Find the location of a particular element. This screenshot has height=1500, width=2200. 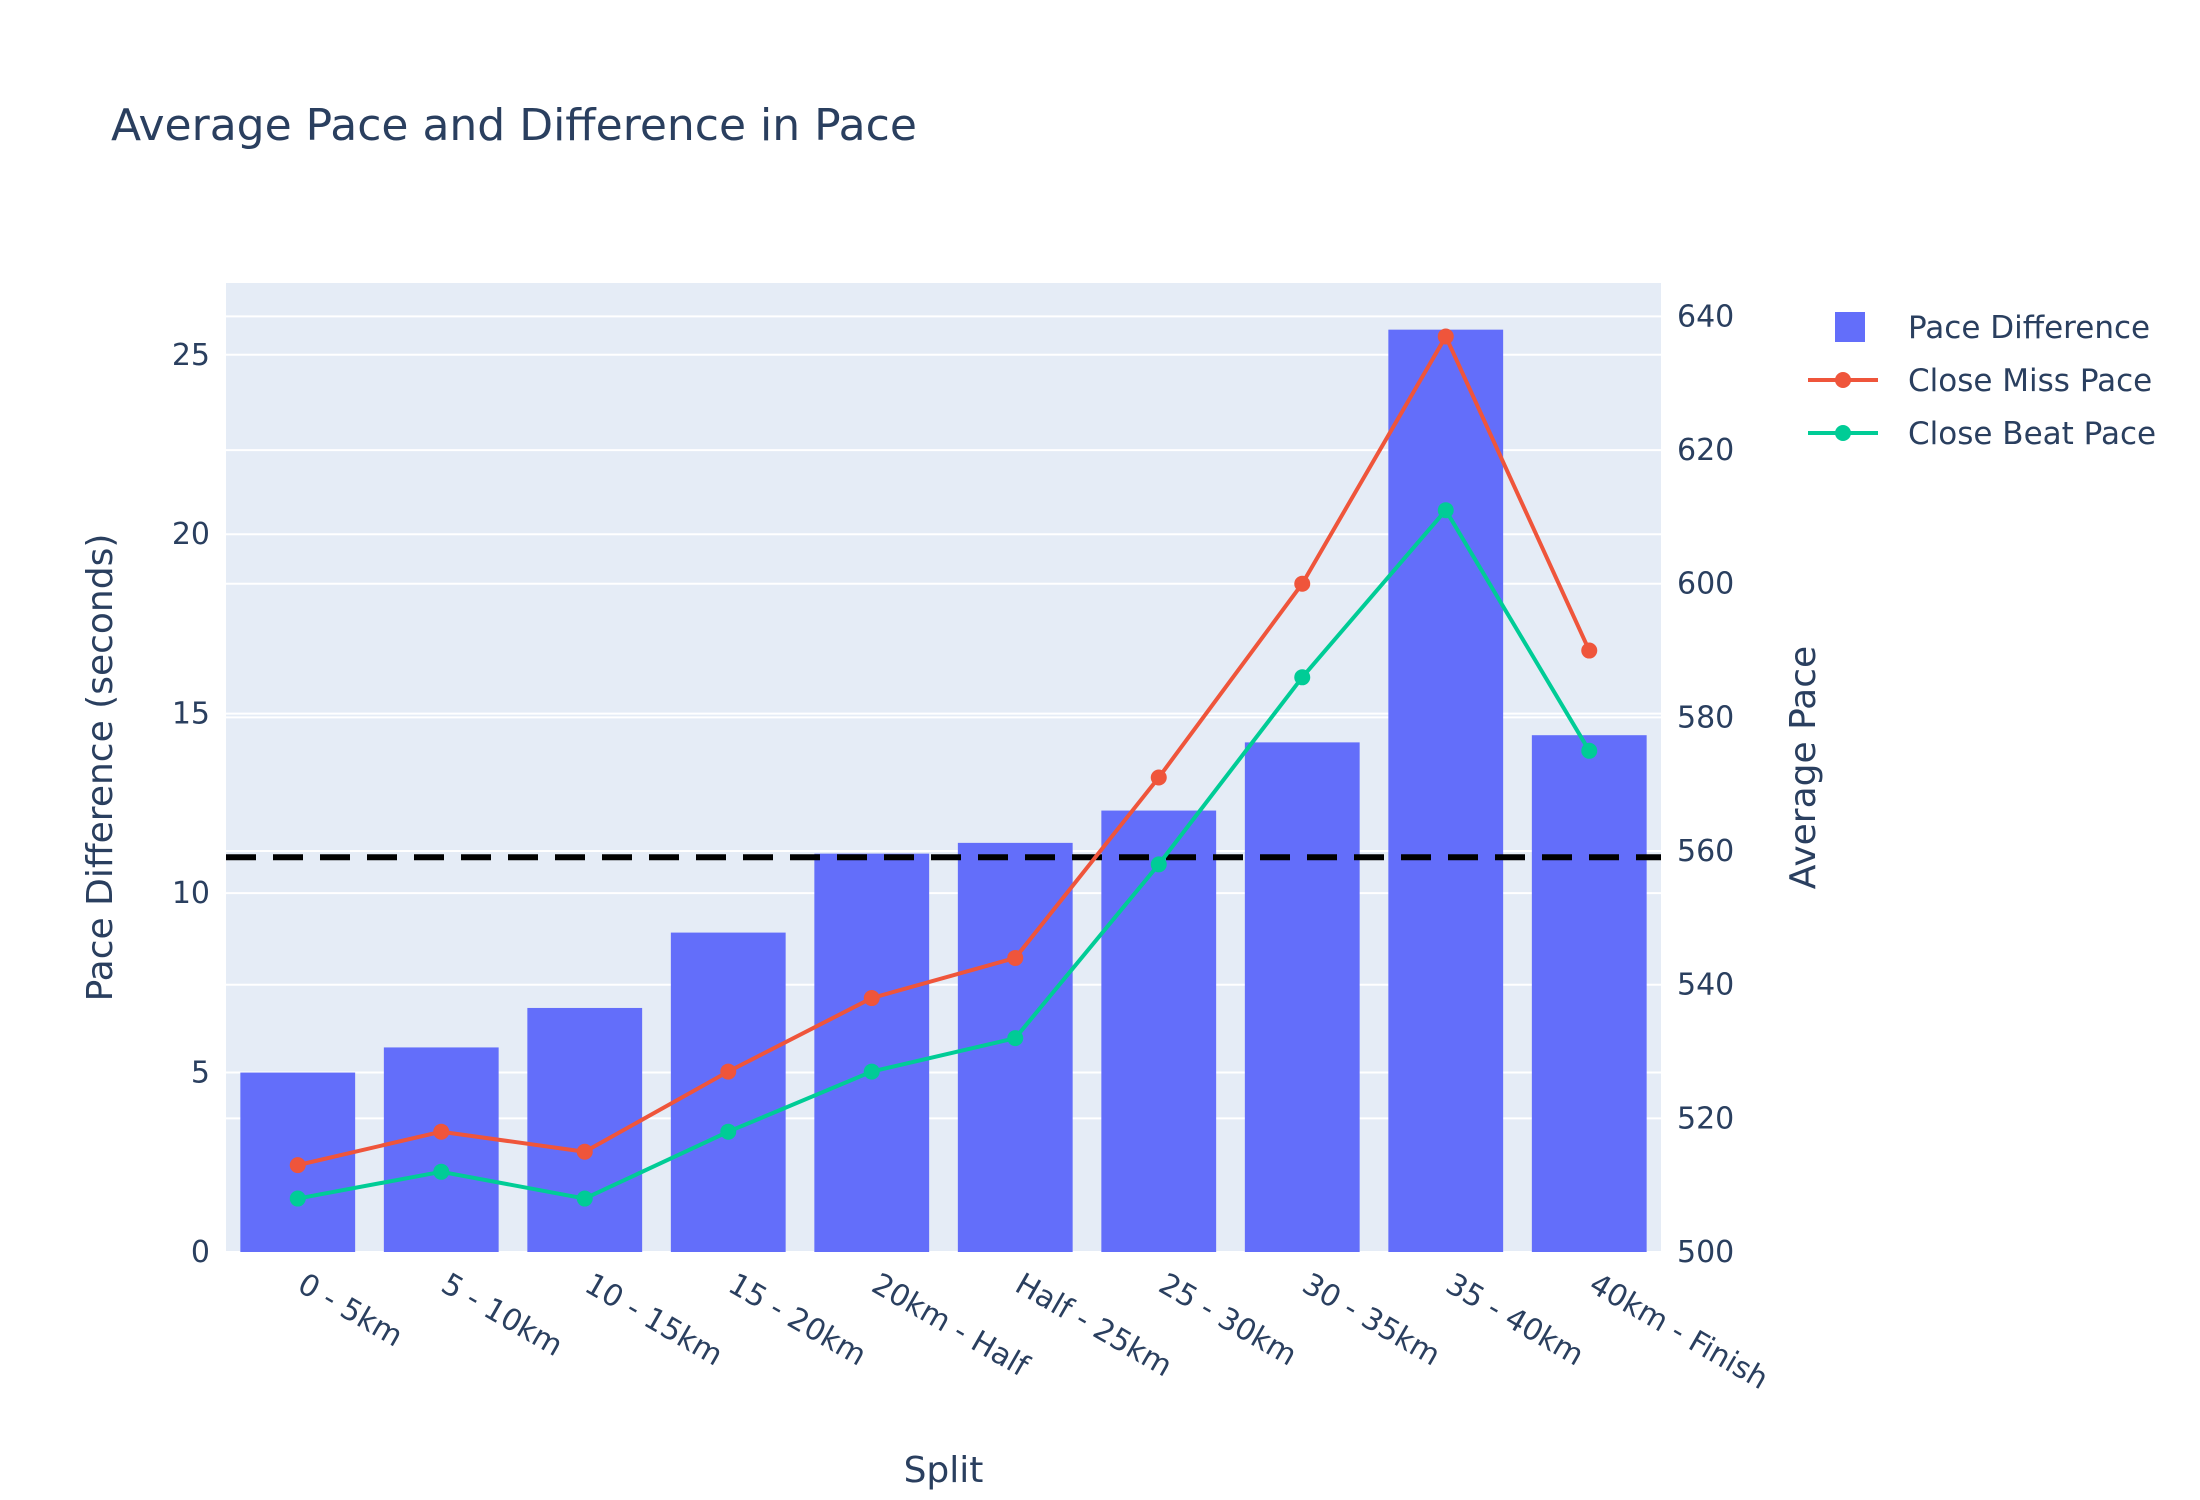

y-right-tick-label: 620 is located at coordinates (1705, 450).